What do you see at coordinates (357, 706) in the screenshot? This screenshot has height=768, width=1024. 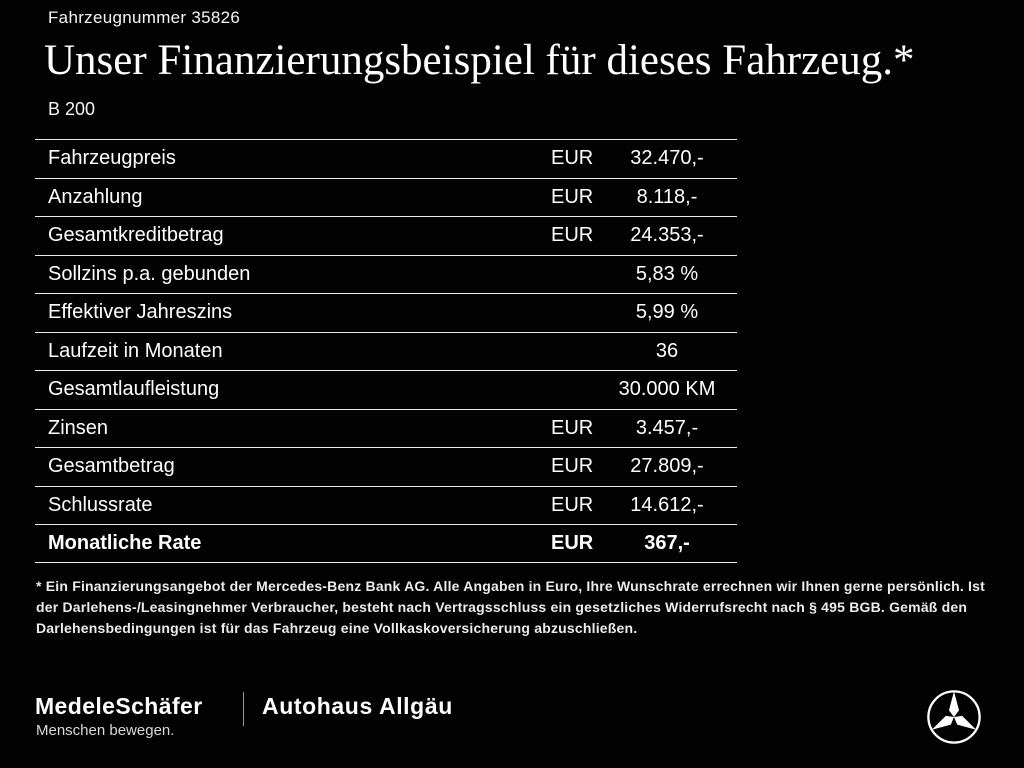 I see `dealer-logo-autohaus-allgaeu: Autohaus Allgäu` at bounding box center [357, 706].